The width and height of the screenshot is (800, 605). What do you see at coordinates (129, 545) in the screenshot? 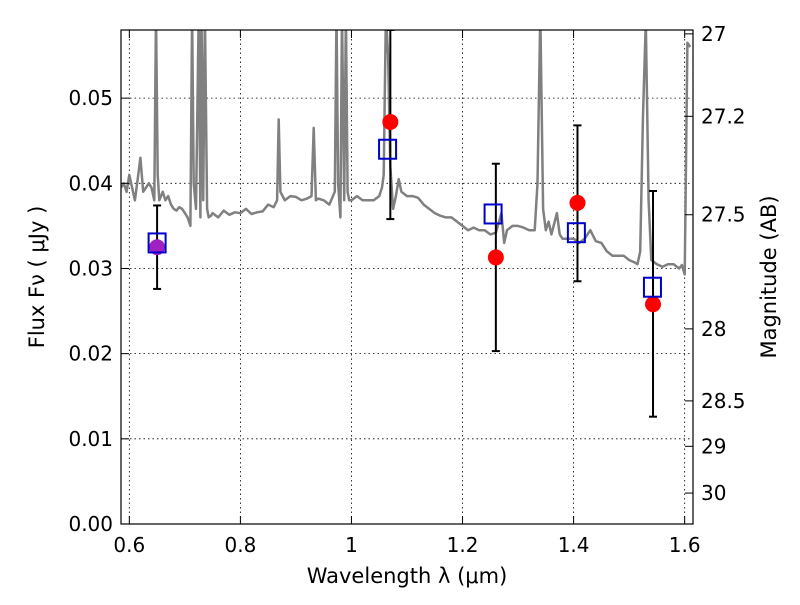
I see `x-tick-label: 0.6` at bounding box center [129, 545].